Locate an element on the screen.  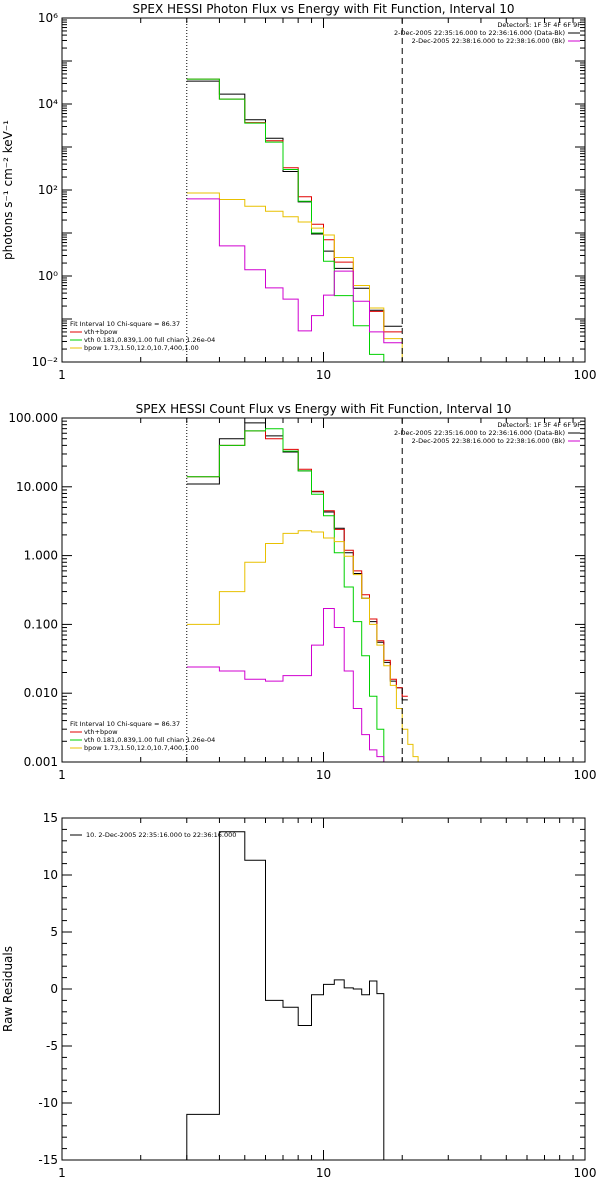
y-tick-label: 0 is located at coordinates (54, 989).